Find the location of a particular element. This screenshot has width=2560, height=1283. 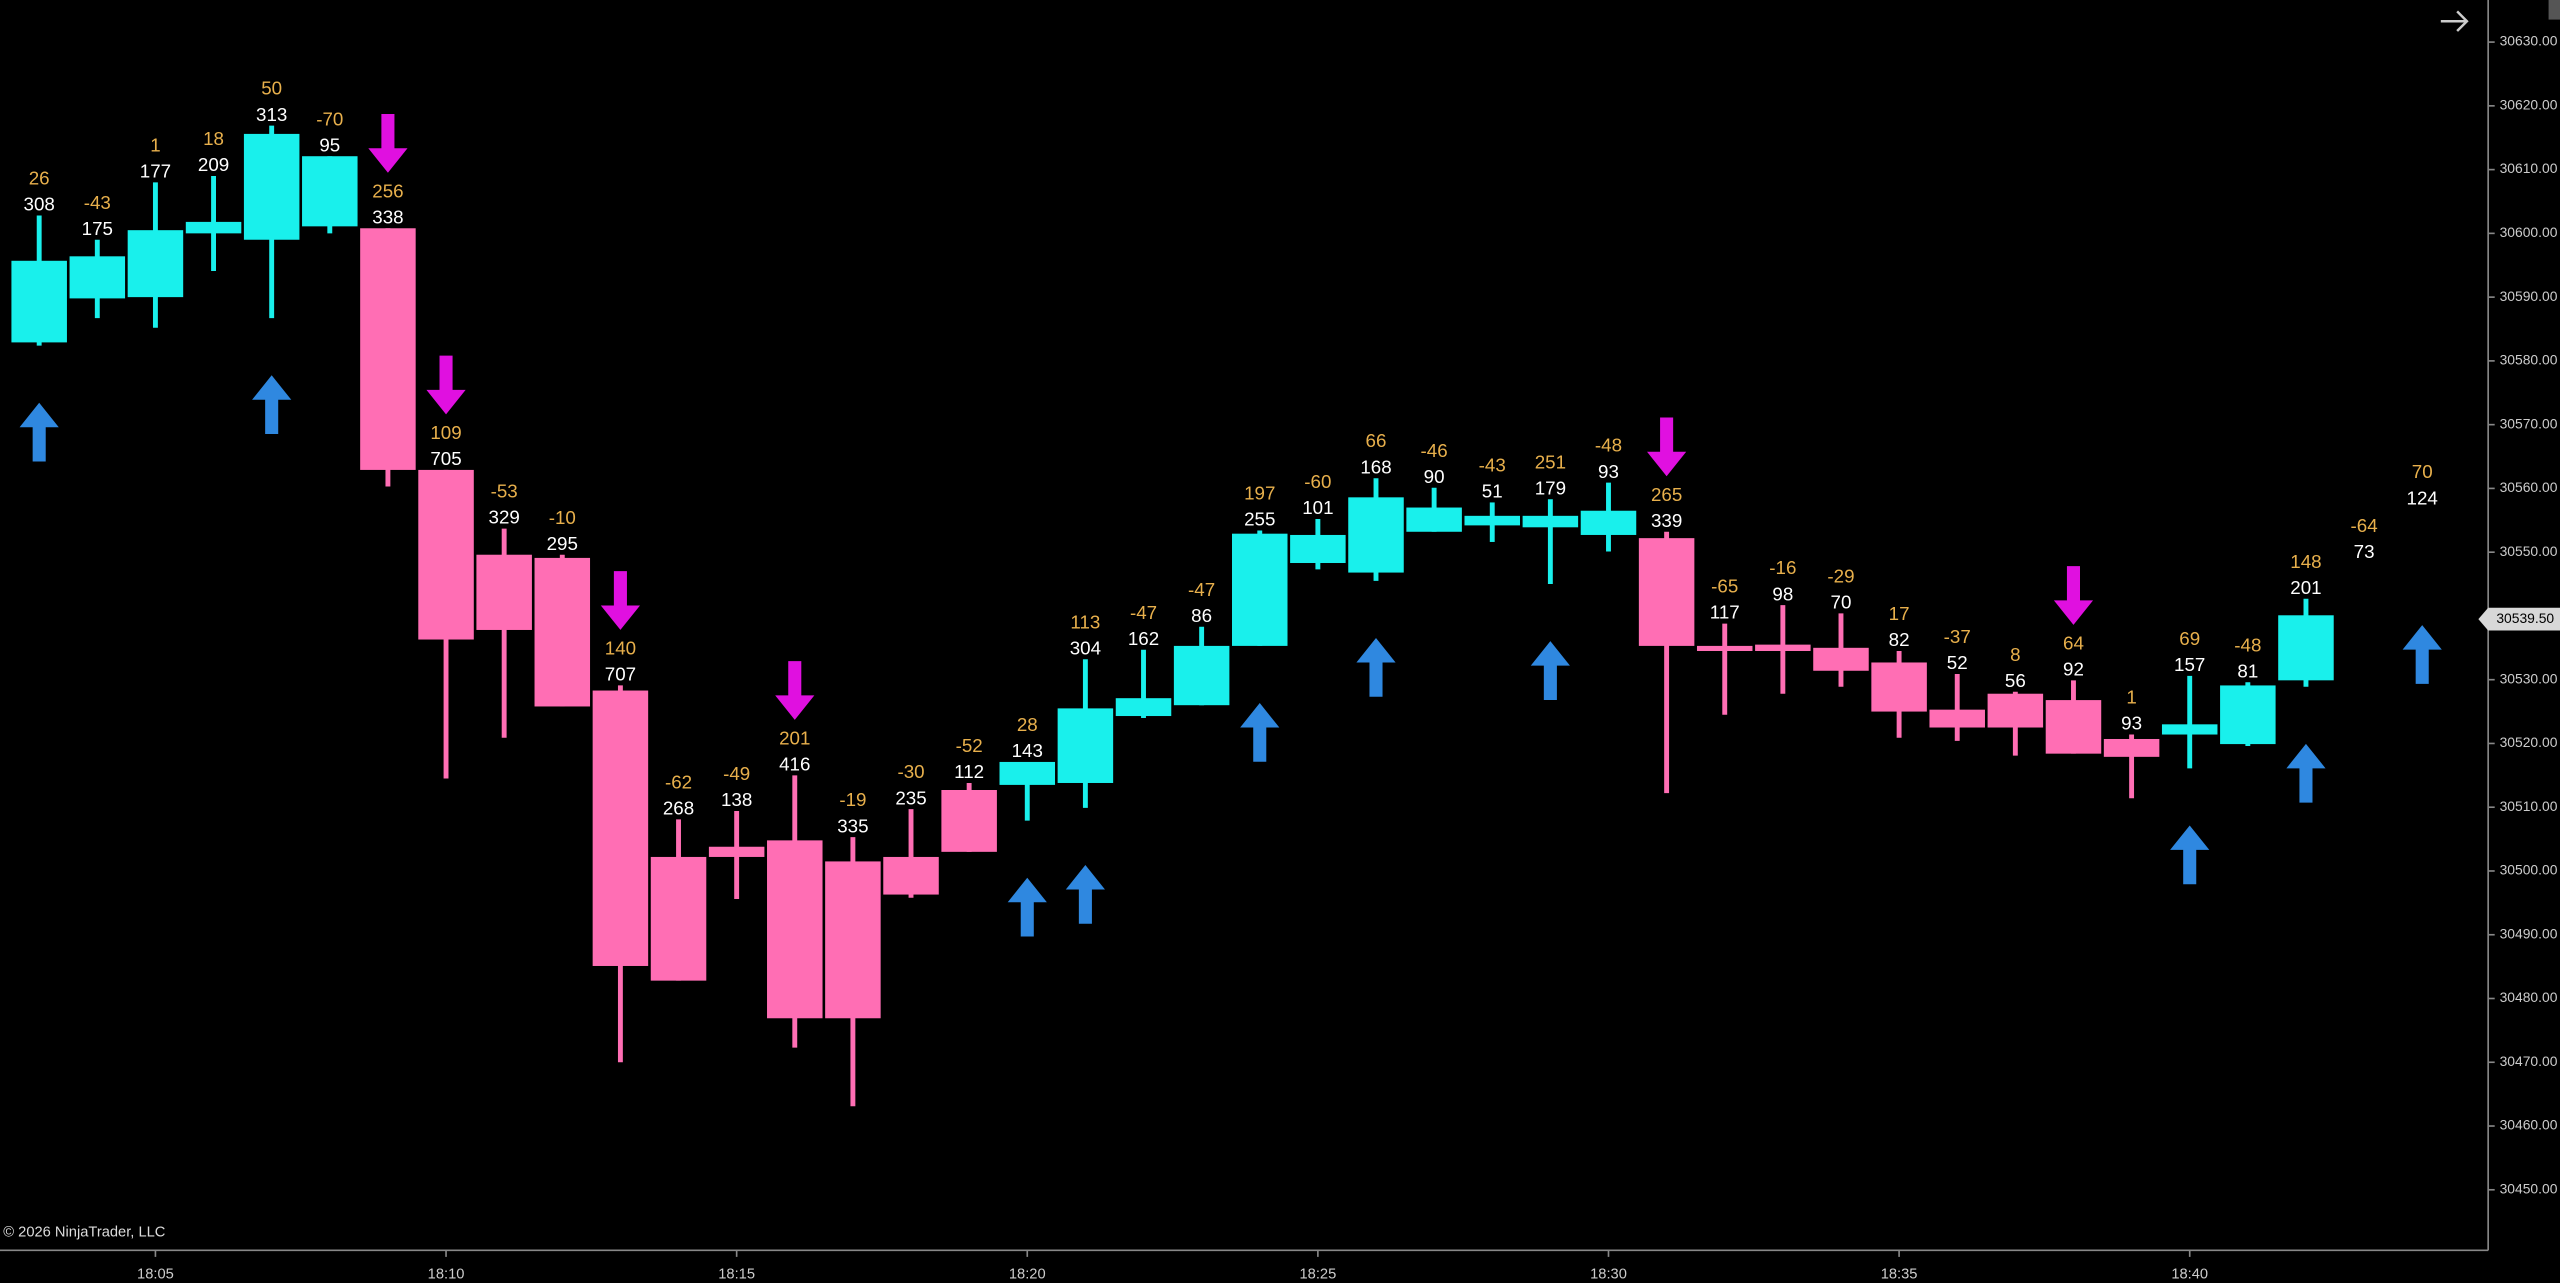

volume-label: 179 is located at coordinates (1550, 487).